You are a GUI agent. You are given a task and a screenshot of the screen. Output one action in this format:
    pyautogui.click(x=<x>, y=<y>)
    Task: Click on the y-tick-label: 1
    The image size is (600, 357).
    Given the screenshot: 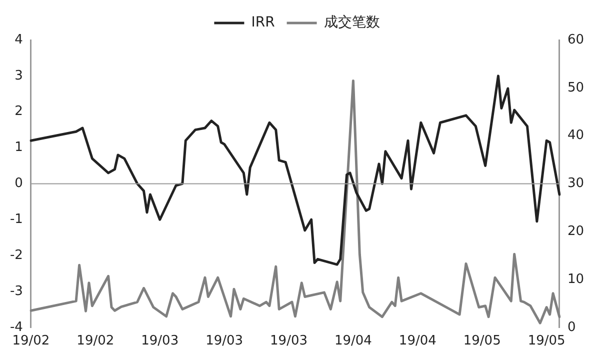 What is the action you would take?
    pyautogui.click(x=18, y=148)
    